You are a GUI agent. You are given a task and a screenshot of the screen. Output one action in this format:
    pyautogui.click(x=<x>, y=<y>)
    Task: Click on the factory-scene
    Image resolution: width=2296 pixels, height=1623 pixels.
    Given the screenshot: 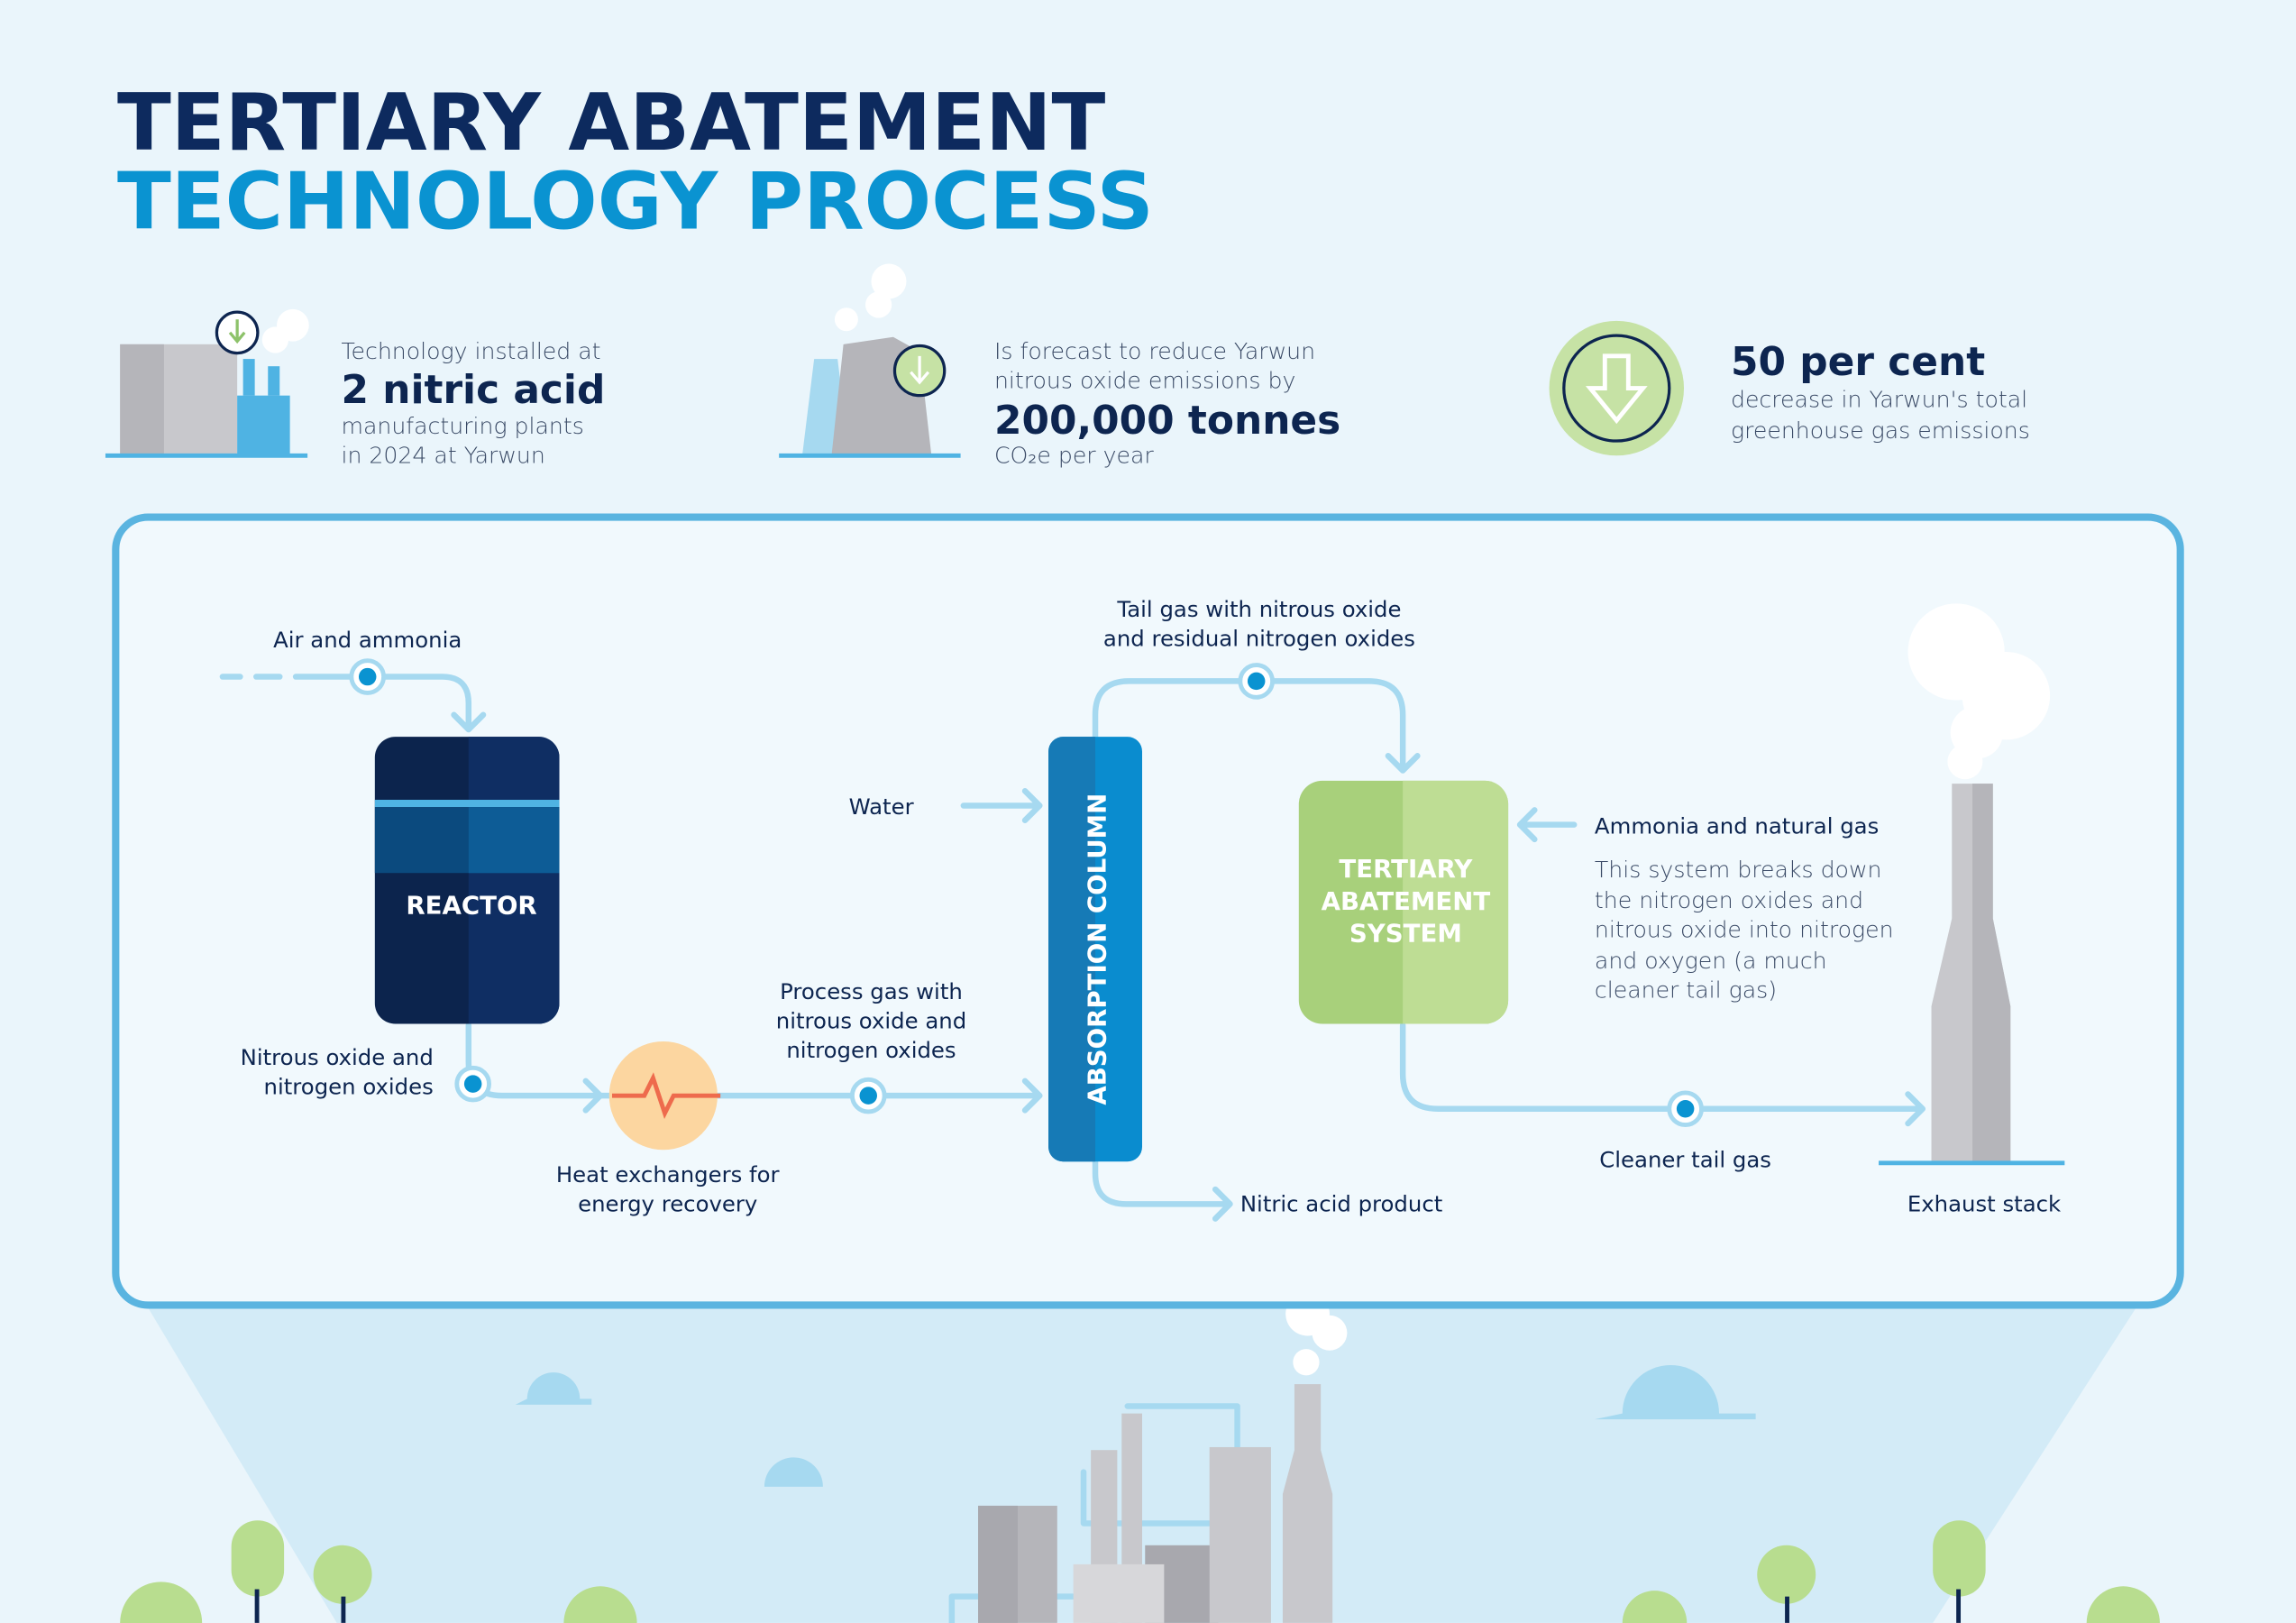 What is the action you would take?
    pyautogui.click(x=1148, y=1457)
    